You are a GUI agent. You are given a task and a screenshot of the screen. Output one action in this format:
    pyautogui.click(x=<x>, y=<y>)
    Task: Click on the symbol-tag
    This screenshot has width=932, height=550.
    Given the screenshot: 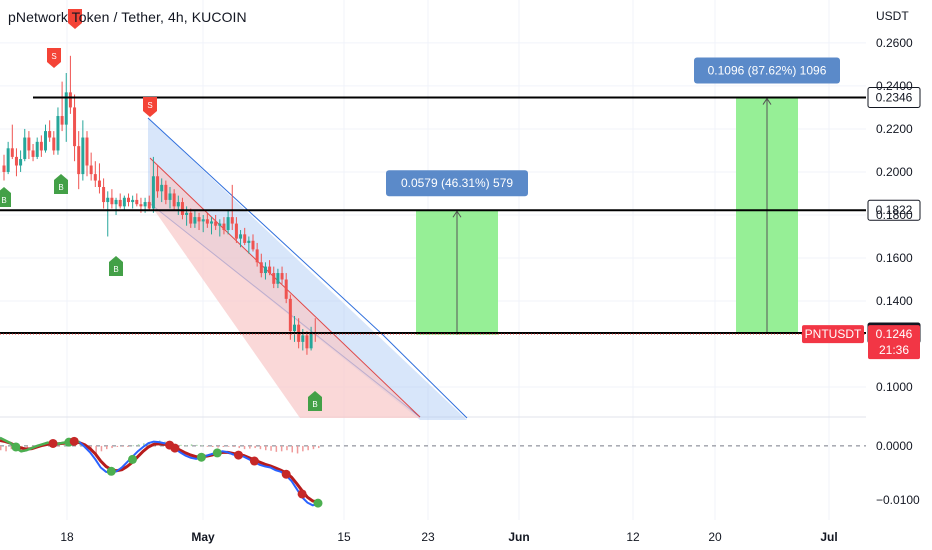 What is the action you would take?
    pyautogui.click(x=833, y=334)
    